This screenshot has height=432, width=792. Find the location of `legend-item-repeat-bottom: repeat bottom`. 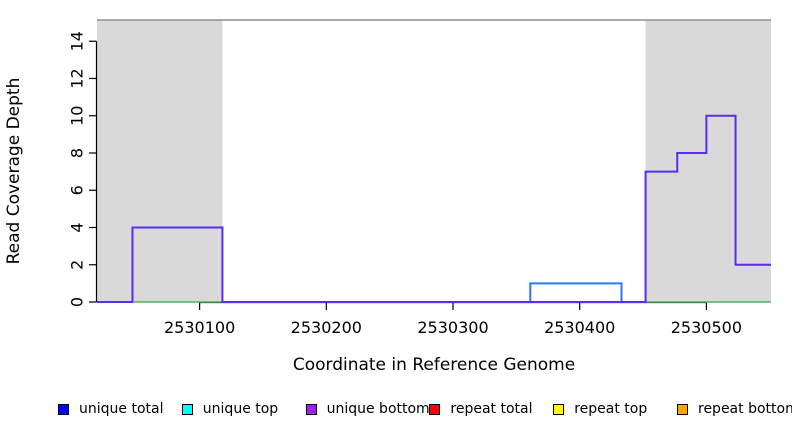

legend-item-repeat-bottom: repeat bottom is located at coordinates (734, 409).